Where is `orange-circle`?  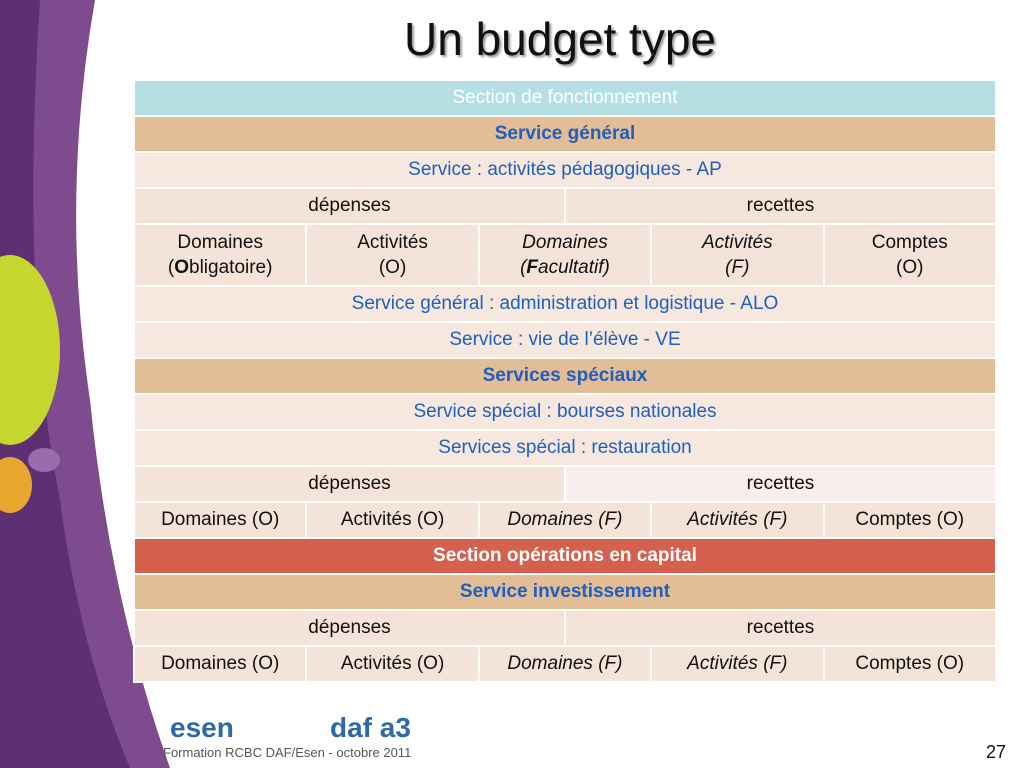 orange-circle is located at coordinates (16, 485).